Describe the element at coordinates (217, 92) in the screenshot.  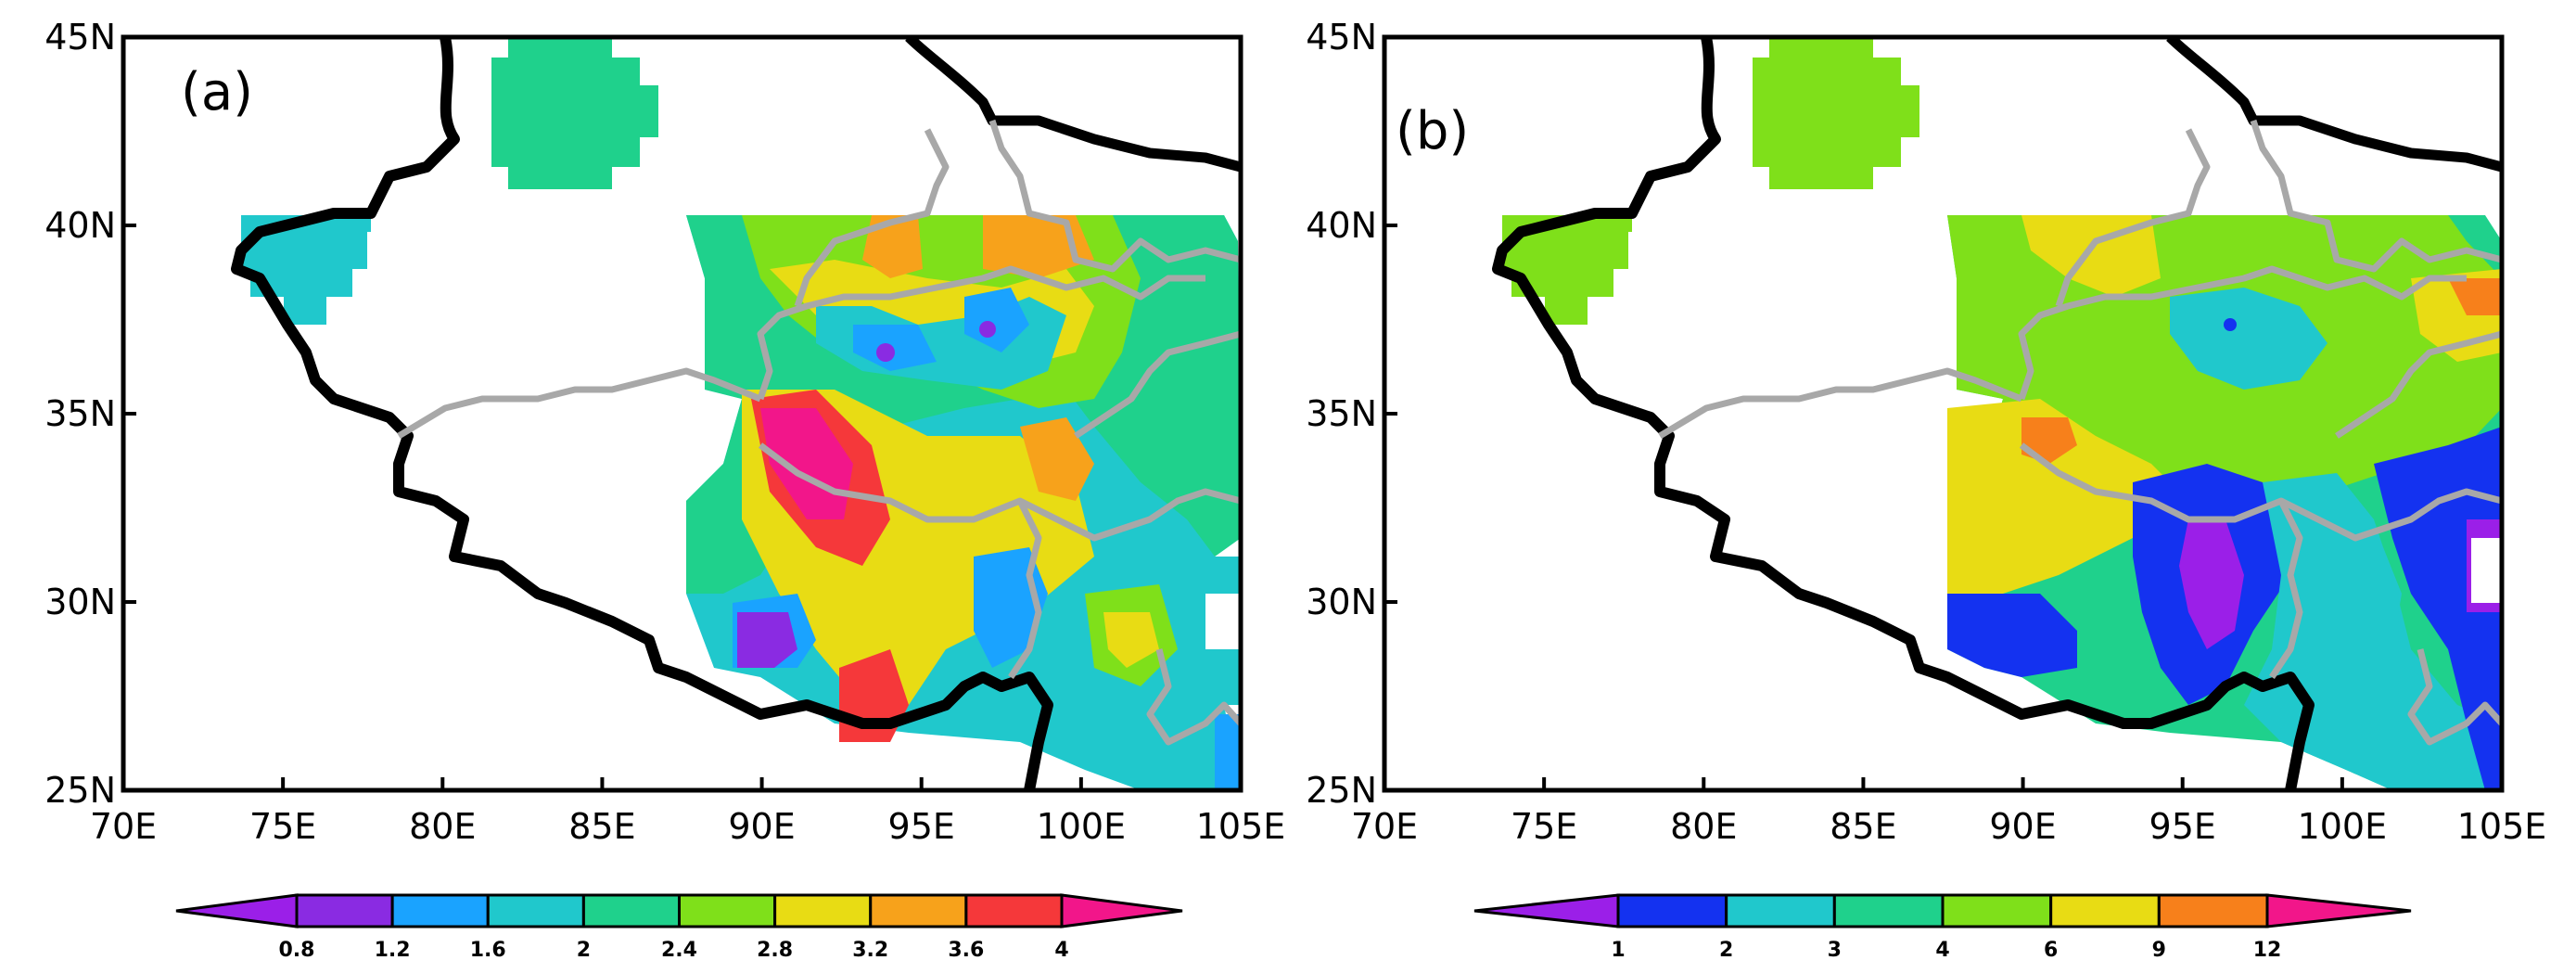
I see `panel-a-label: (a)` at that location.